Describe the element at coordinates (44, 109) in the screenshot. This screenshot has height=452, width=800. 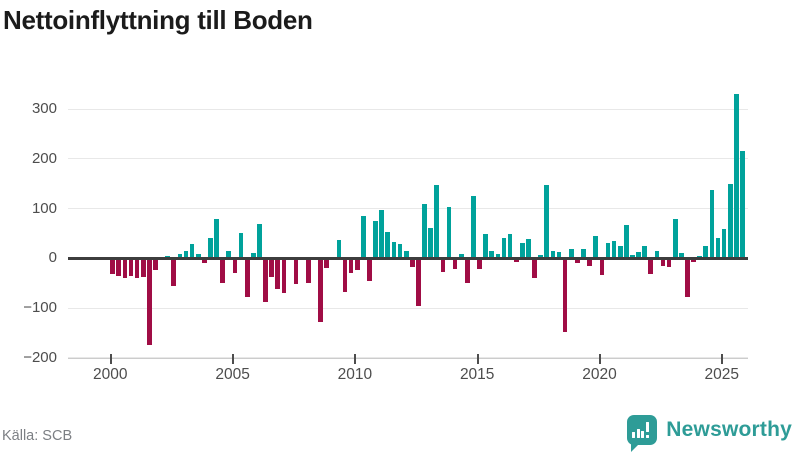
I see `y-tick-label: 300` at that location.